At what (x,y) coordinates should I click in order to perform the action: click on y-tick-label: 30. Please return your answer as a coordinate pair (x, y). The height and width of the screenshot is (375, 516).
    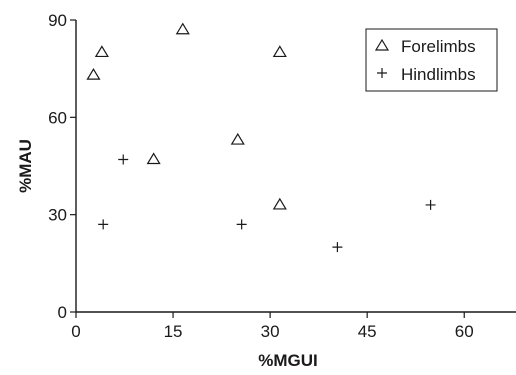
    Looking at the image, I should click on (57, 215).